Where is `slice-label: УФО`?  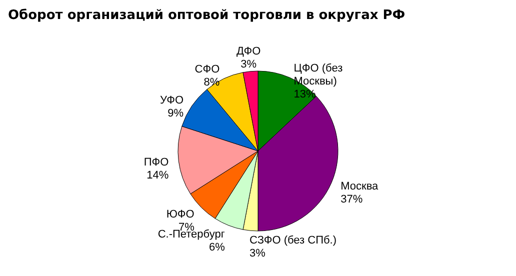
slice-label: УФО is located at coordinates (172, 100).